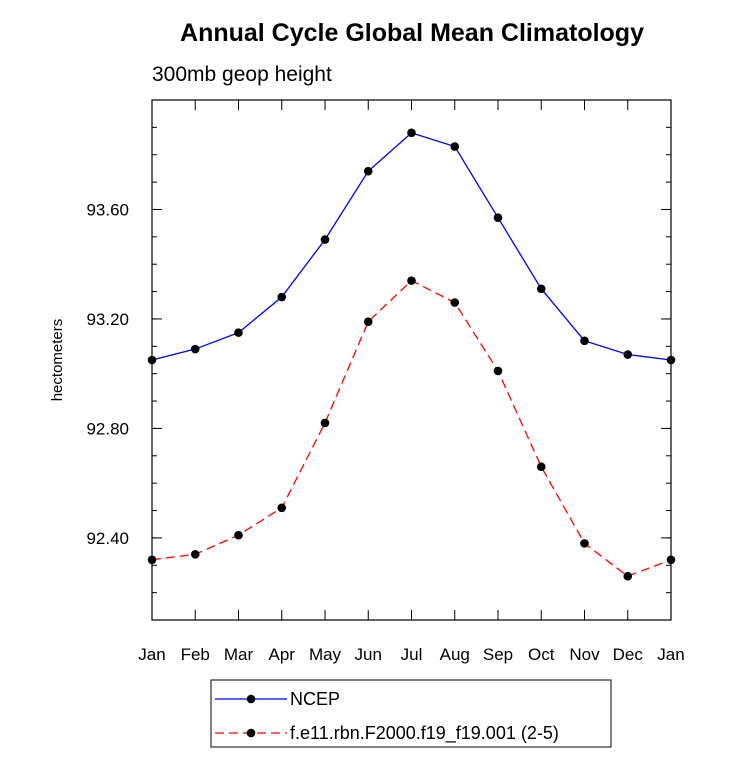  Describe the element at coordinates (455, 654) in the screenshot. I see `x-tick-label: Aug` at that location.